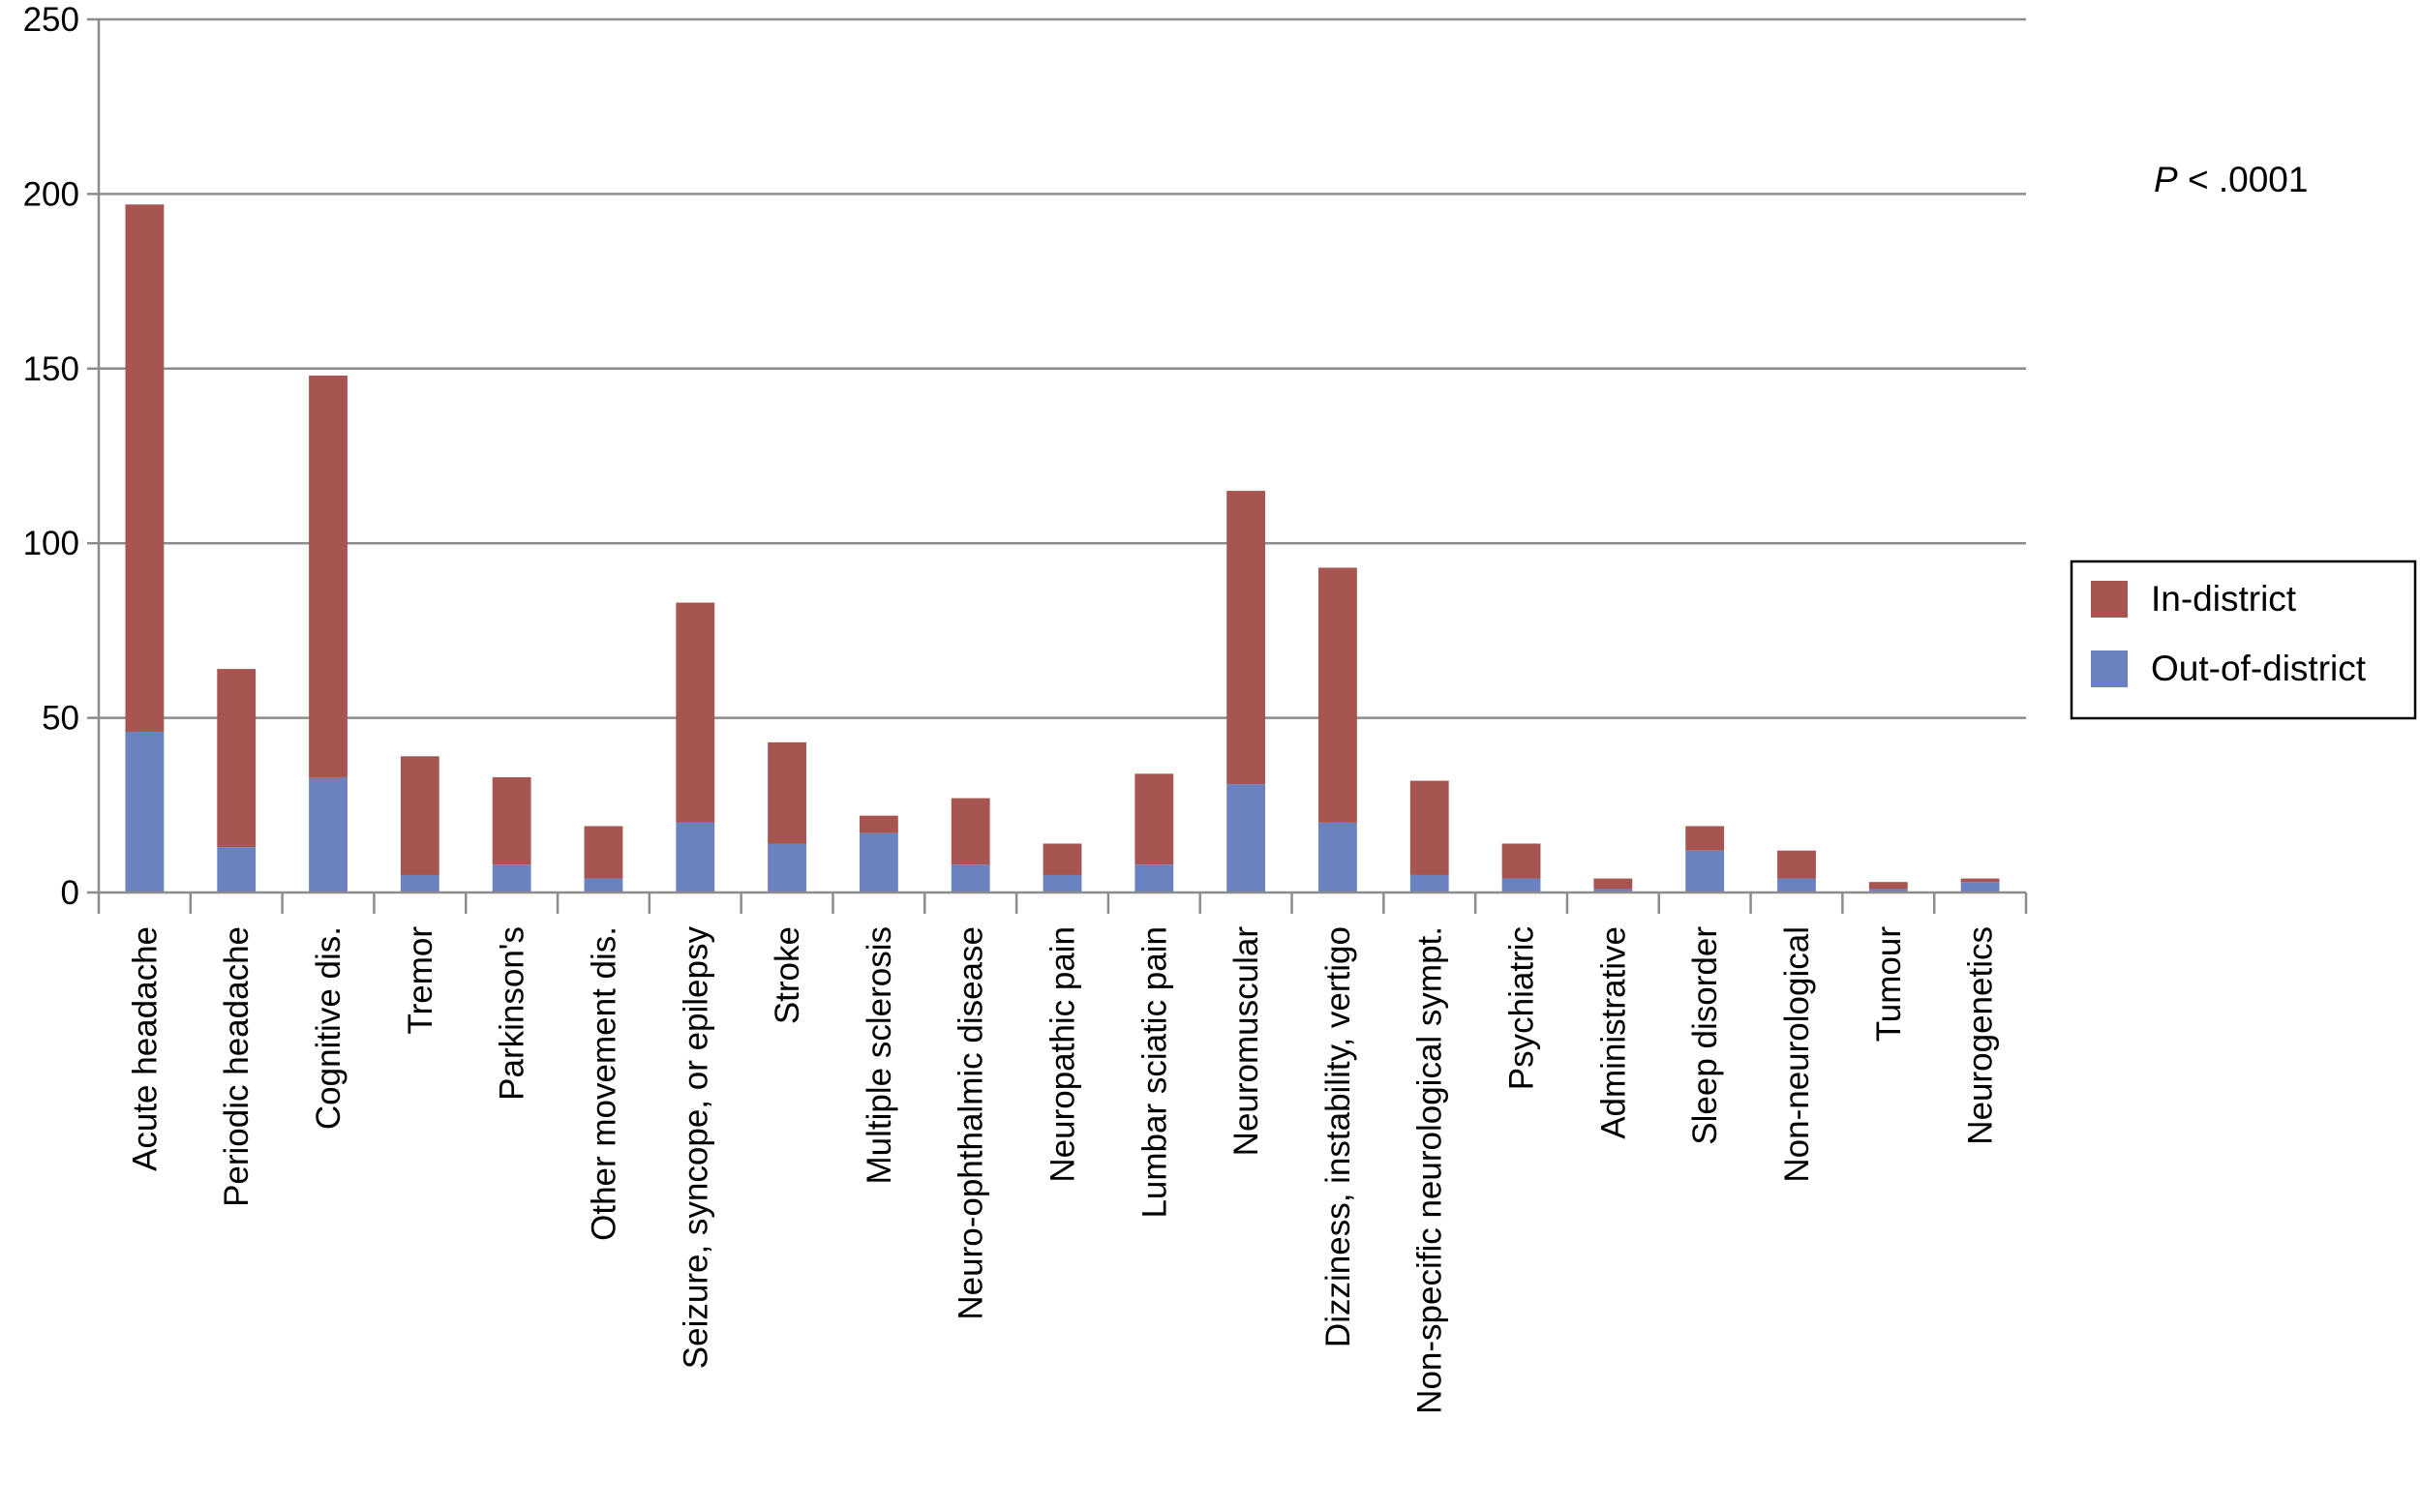 This screenshot has height=1512, width=2420. Describe the element at coordinates (1613, 1032) in the screenshot. I see `x-tick-label: Administrative` at that location.